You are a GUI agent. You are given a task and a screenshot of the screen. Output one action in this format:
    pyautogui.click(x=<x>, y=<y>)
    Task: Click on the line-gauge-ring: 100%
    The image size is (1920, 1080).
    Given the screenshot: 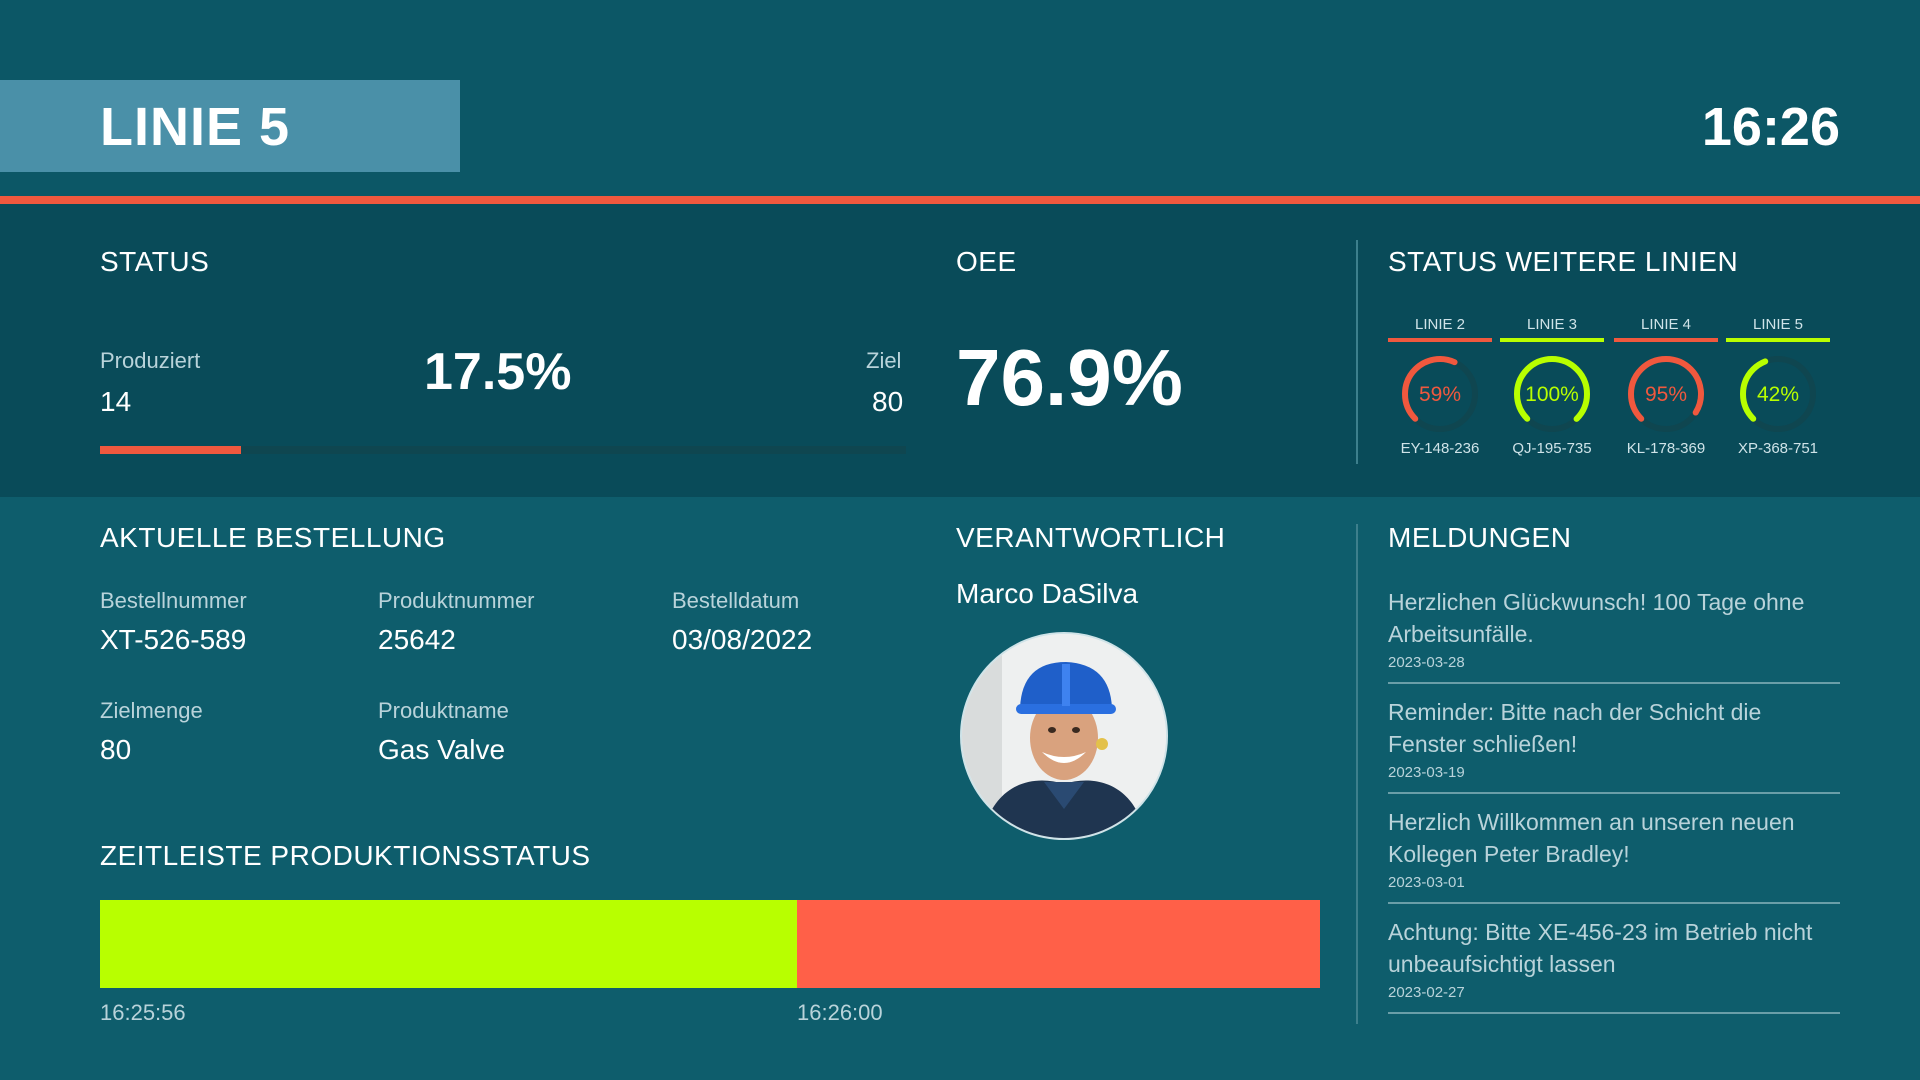 What is the action you would take?
    pyautogui.click(x=1552, y=394)
    